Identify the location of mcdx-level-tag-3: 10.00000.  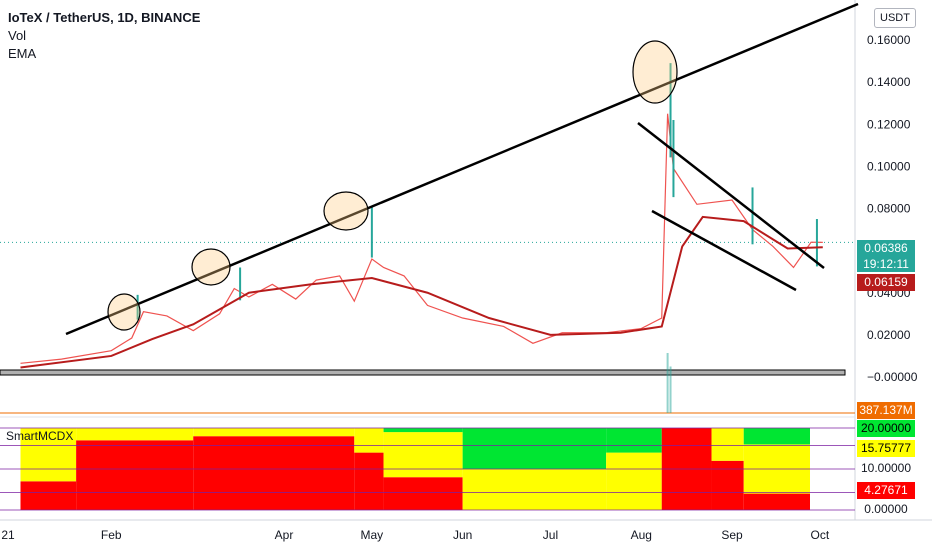
(886, 468).